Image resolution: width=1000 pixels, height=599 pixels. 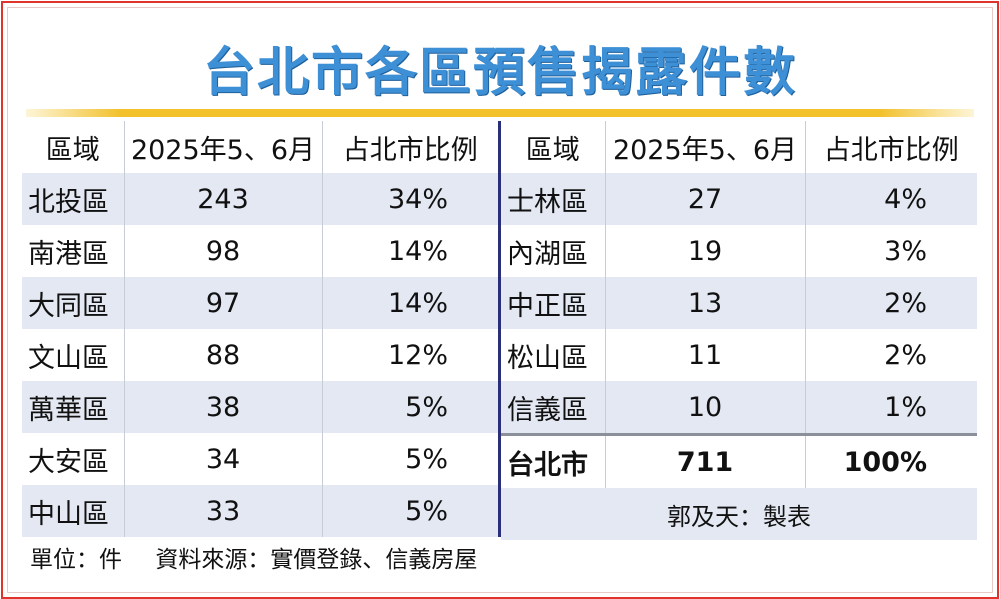 What do you see at coordinates (222, 303) in the screenshot?
I see `count-cell: 97` at bounding box center [222, 303].